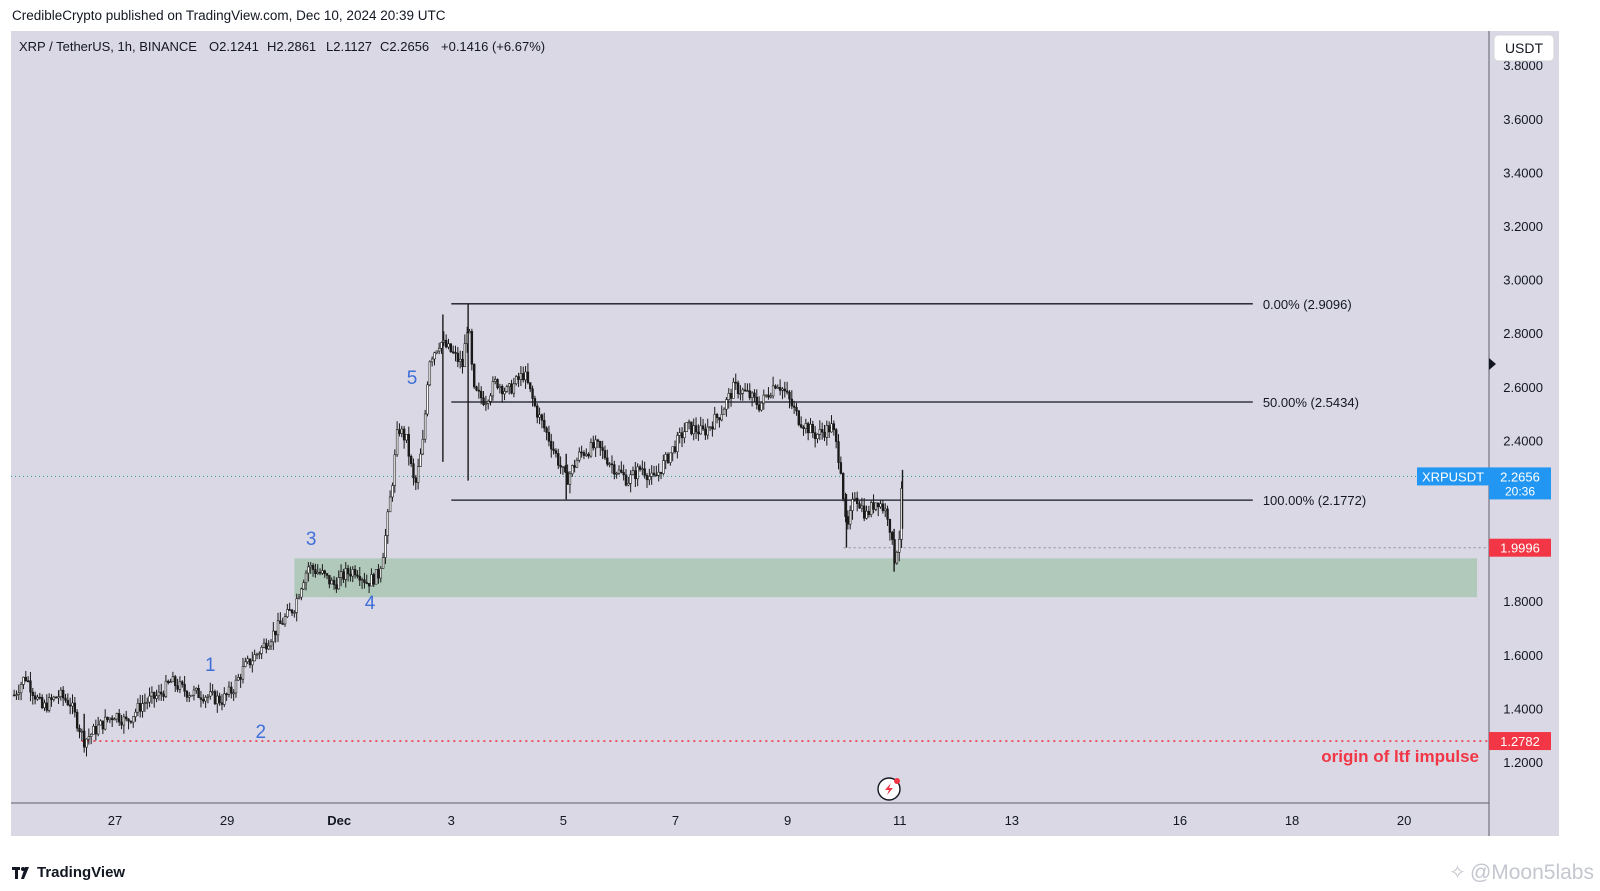 The height and width of the screenshot is (891, 1600). Describe the element at coordinates (1314, 500) in the screenshot. I see `fib-level-label-2: 100.00% (2.1772)` at that location.